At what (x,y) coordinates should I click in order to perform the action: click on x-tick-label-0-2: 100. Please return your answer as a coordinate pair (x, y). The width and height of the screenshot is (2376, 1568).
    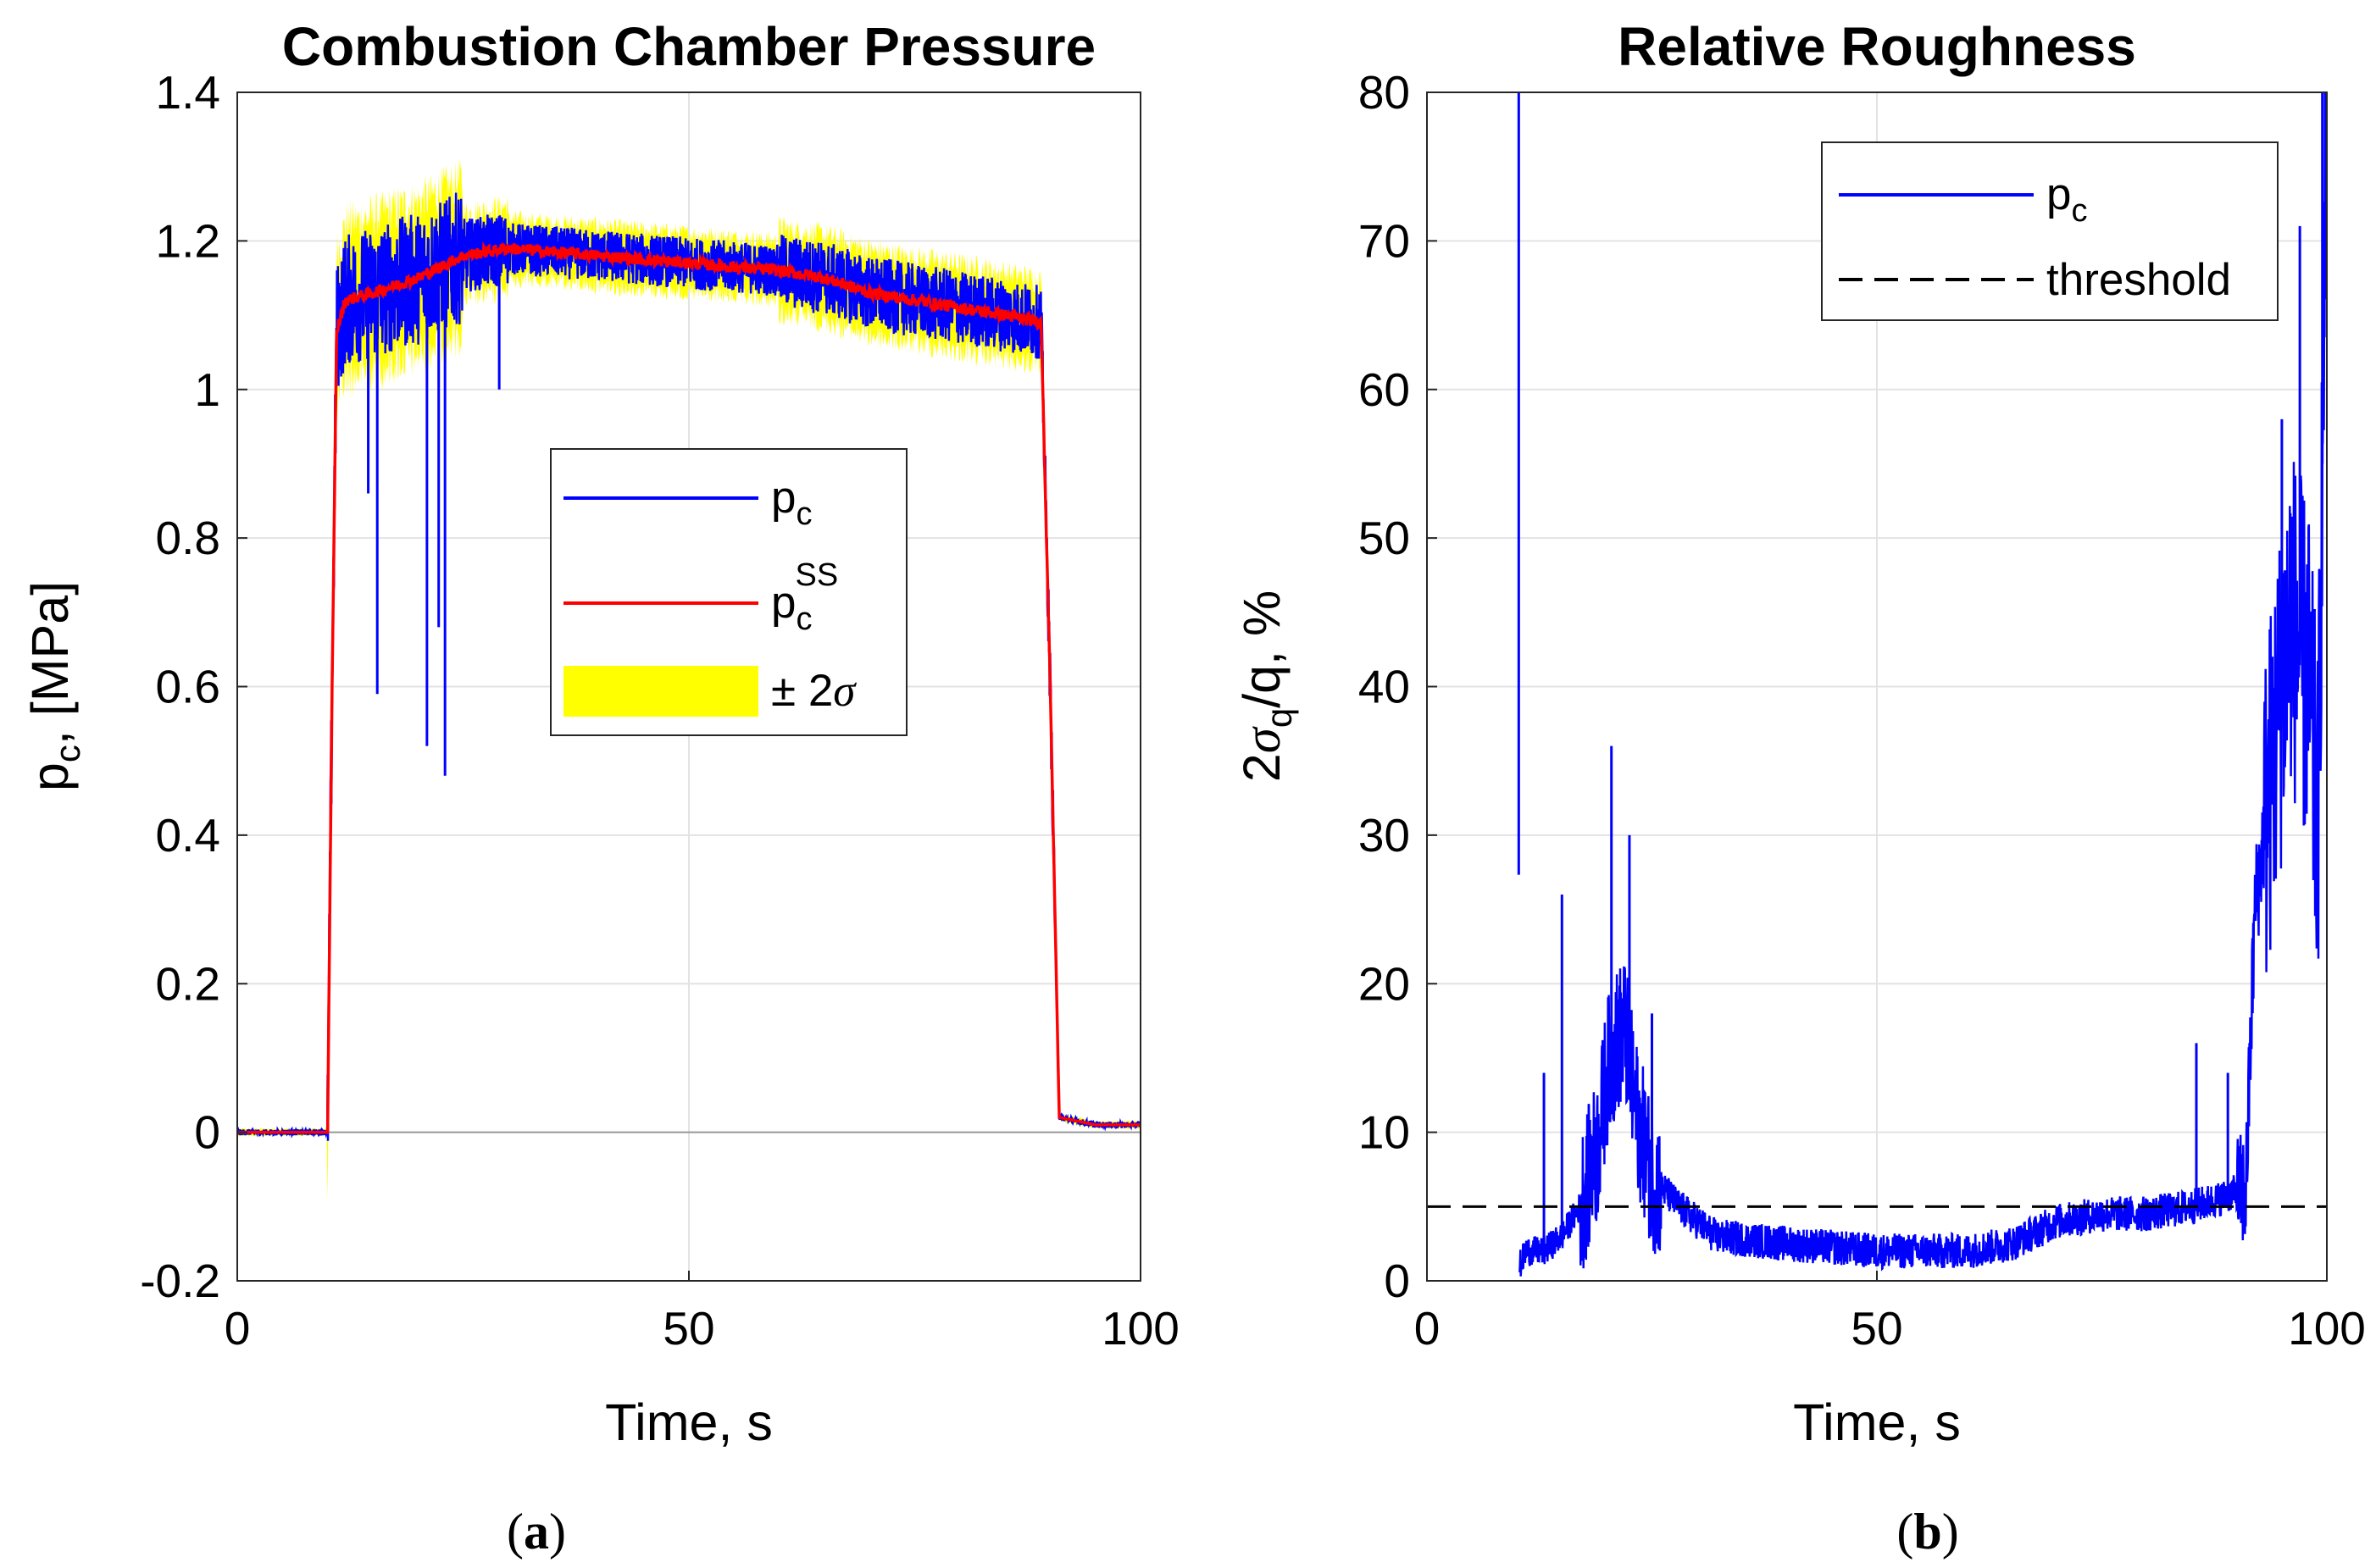
    Looking at the image, I should click on (1141, 1328).